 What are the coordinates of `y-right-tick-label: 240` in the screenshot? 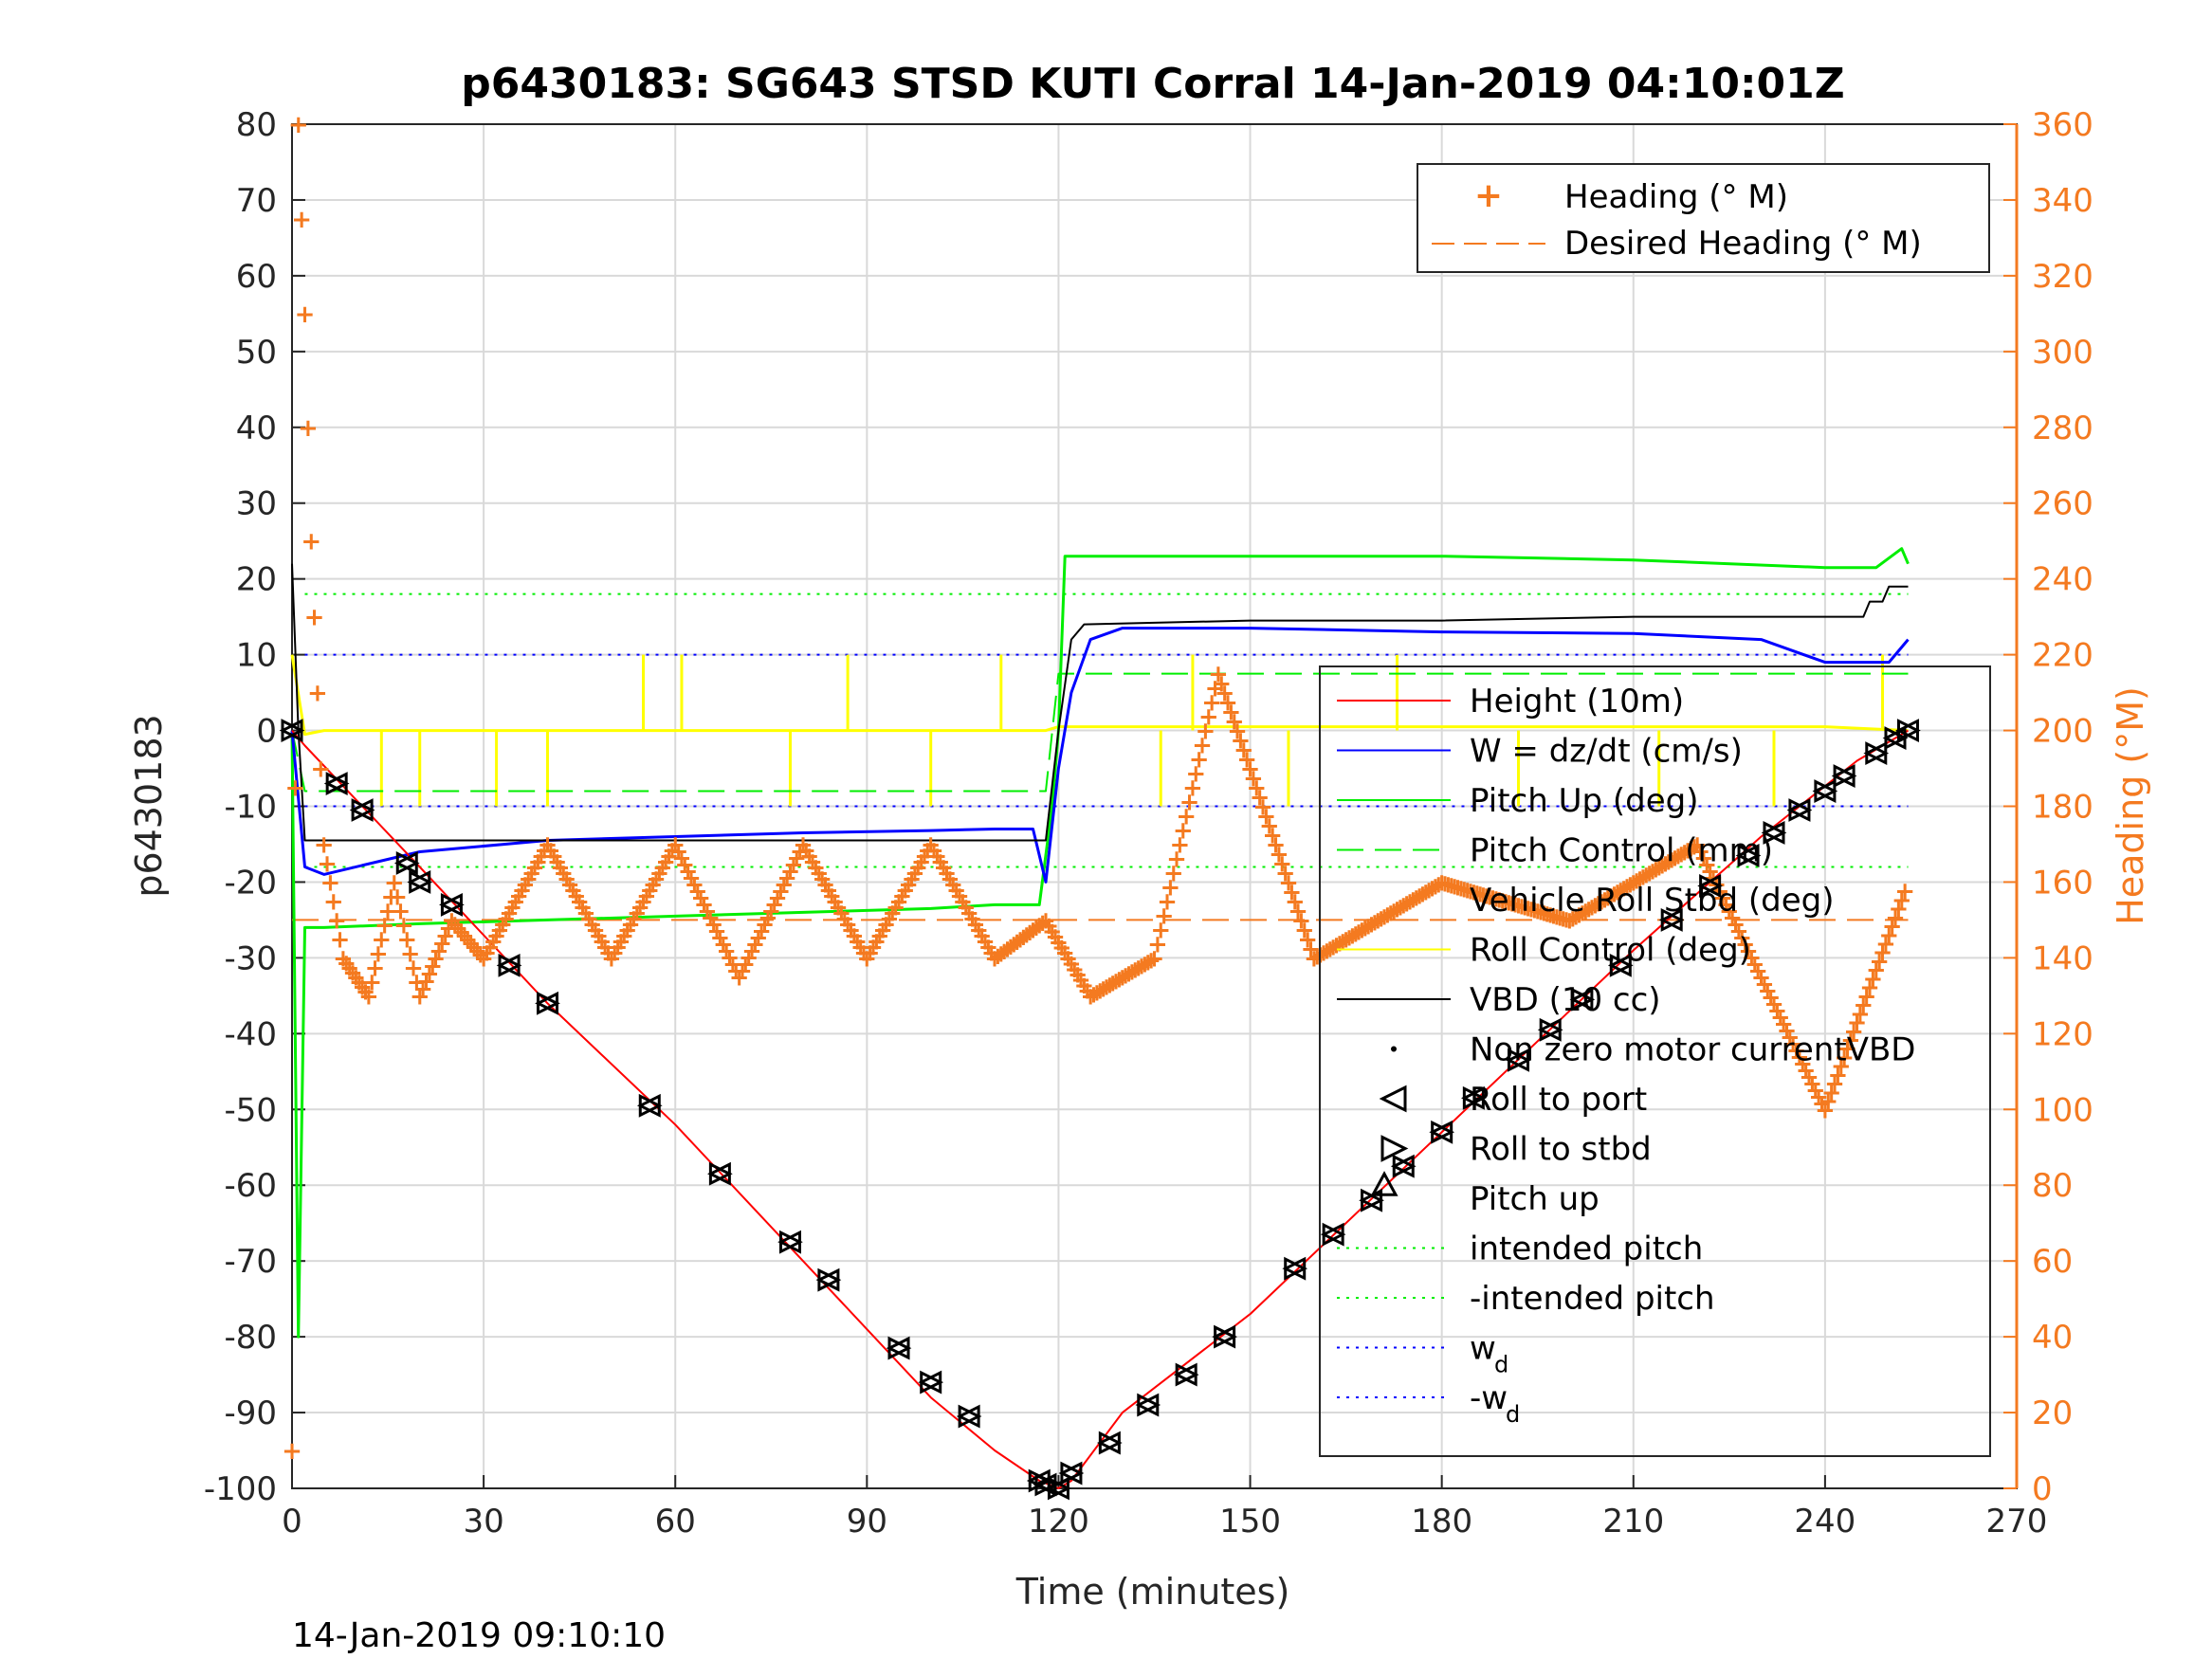 It's located at (2062, 580).